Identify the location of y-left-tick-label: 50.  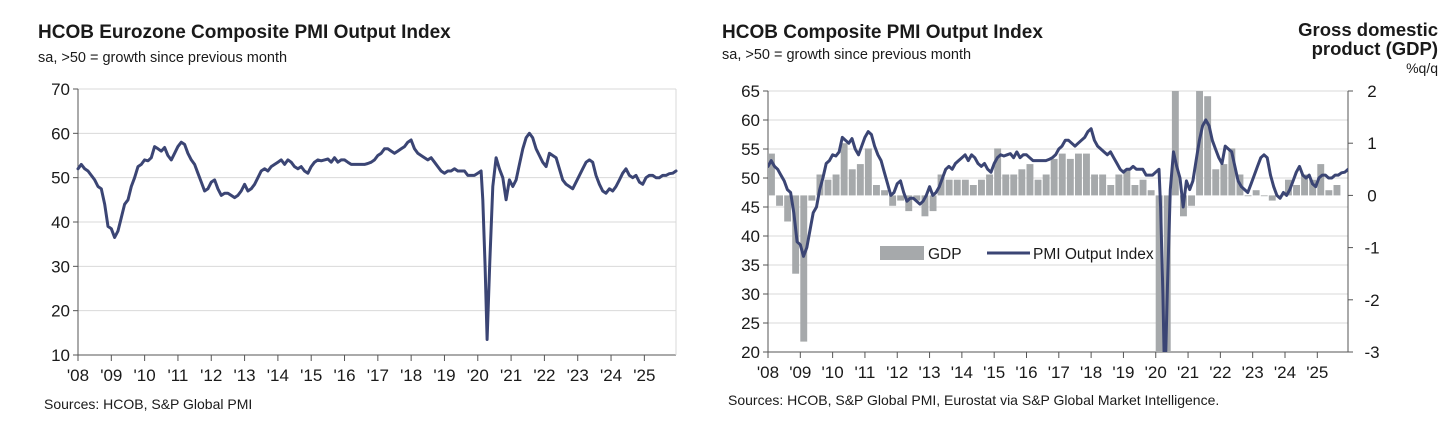
(750, 178).